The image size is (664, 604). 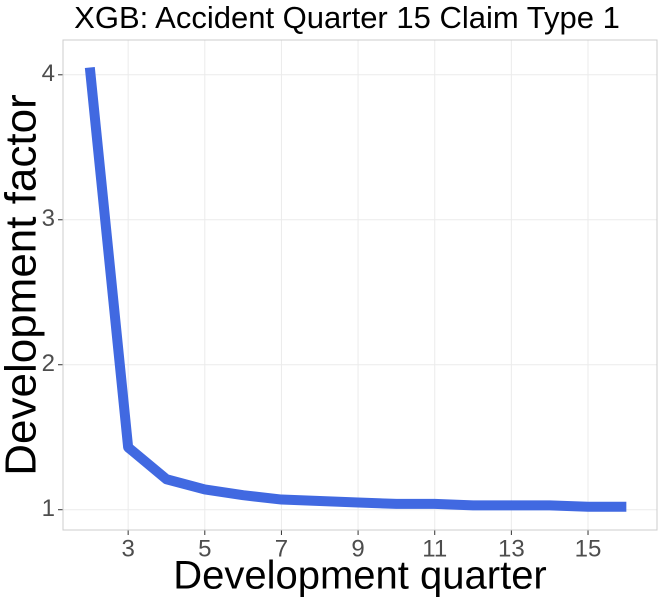 What do you see at coordinates (204, 548) in the screenshot?
I see `x-tick-label: 5` at bounding box center [204, 548].